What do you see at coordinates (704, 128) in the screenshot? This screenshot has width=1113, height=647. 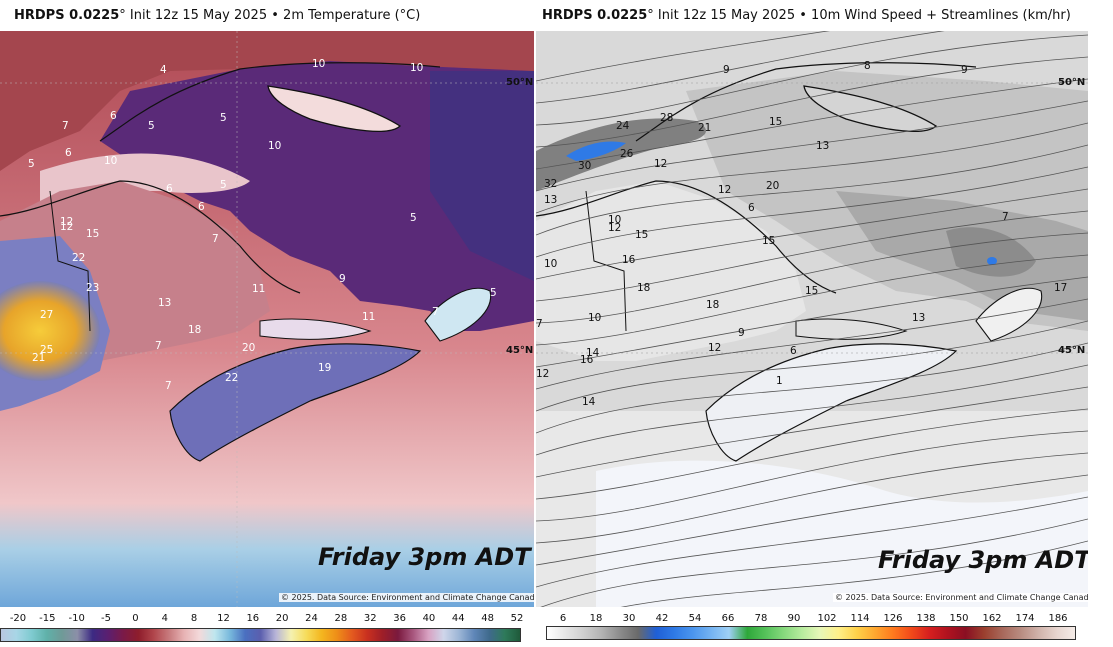 I see `wind-speed-value: 21` at bounding box center [704, 128].